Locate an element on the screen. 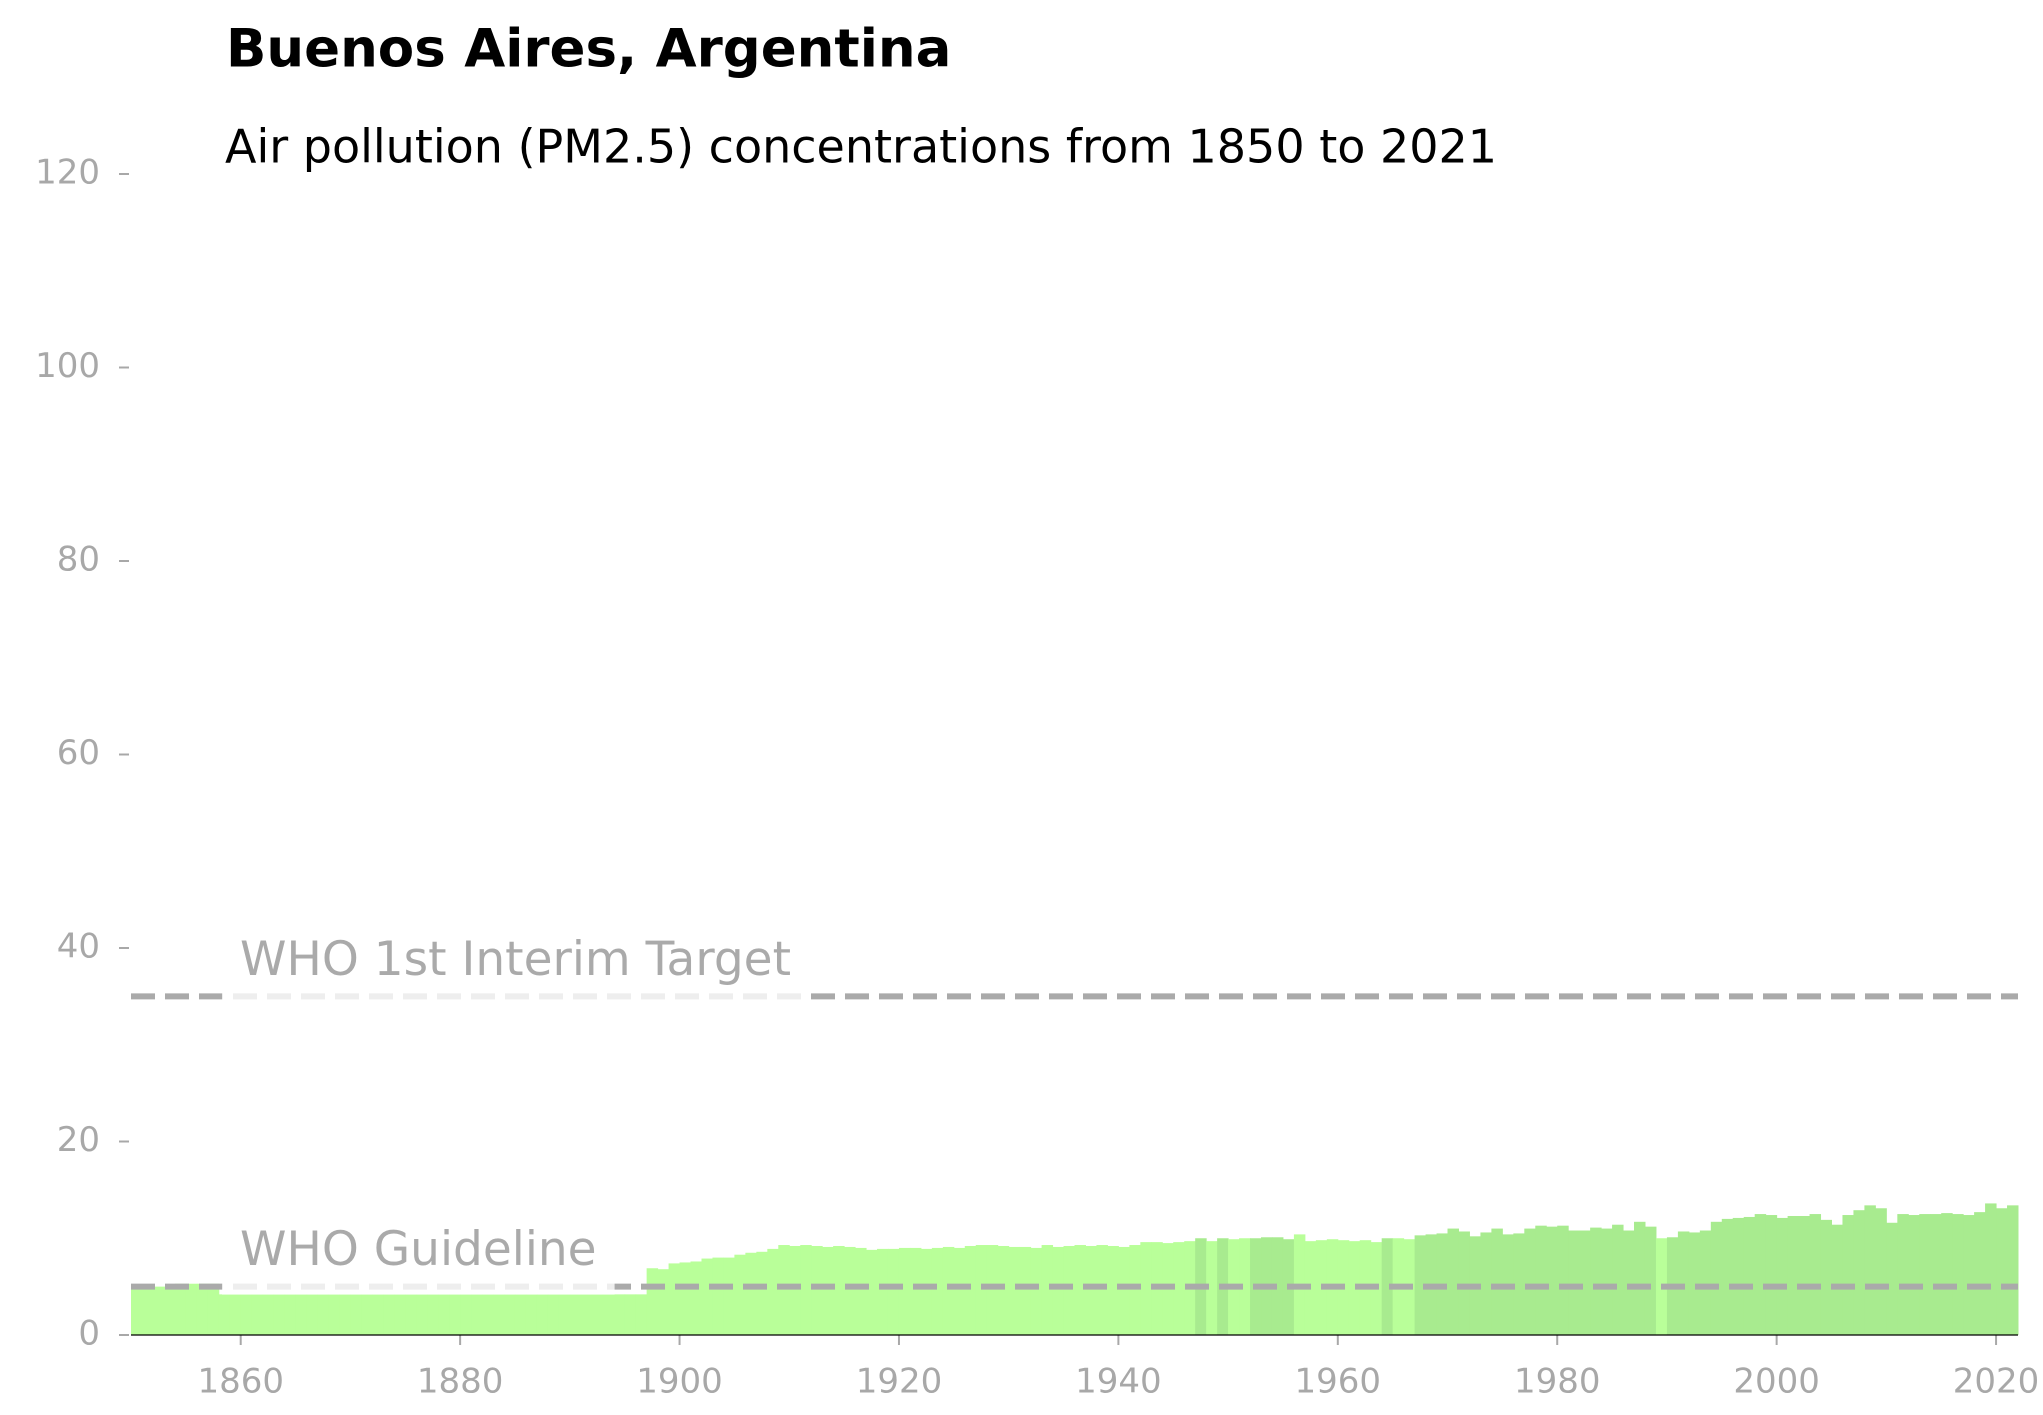 Image resolution: width=2043 pixels, height=1415 pixels. x-tick-label: 1980 is located at coordinates (1557, 1382).